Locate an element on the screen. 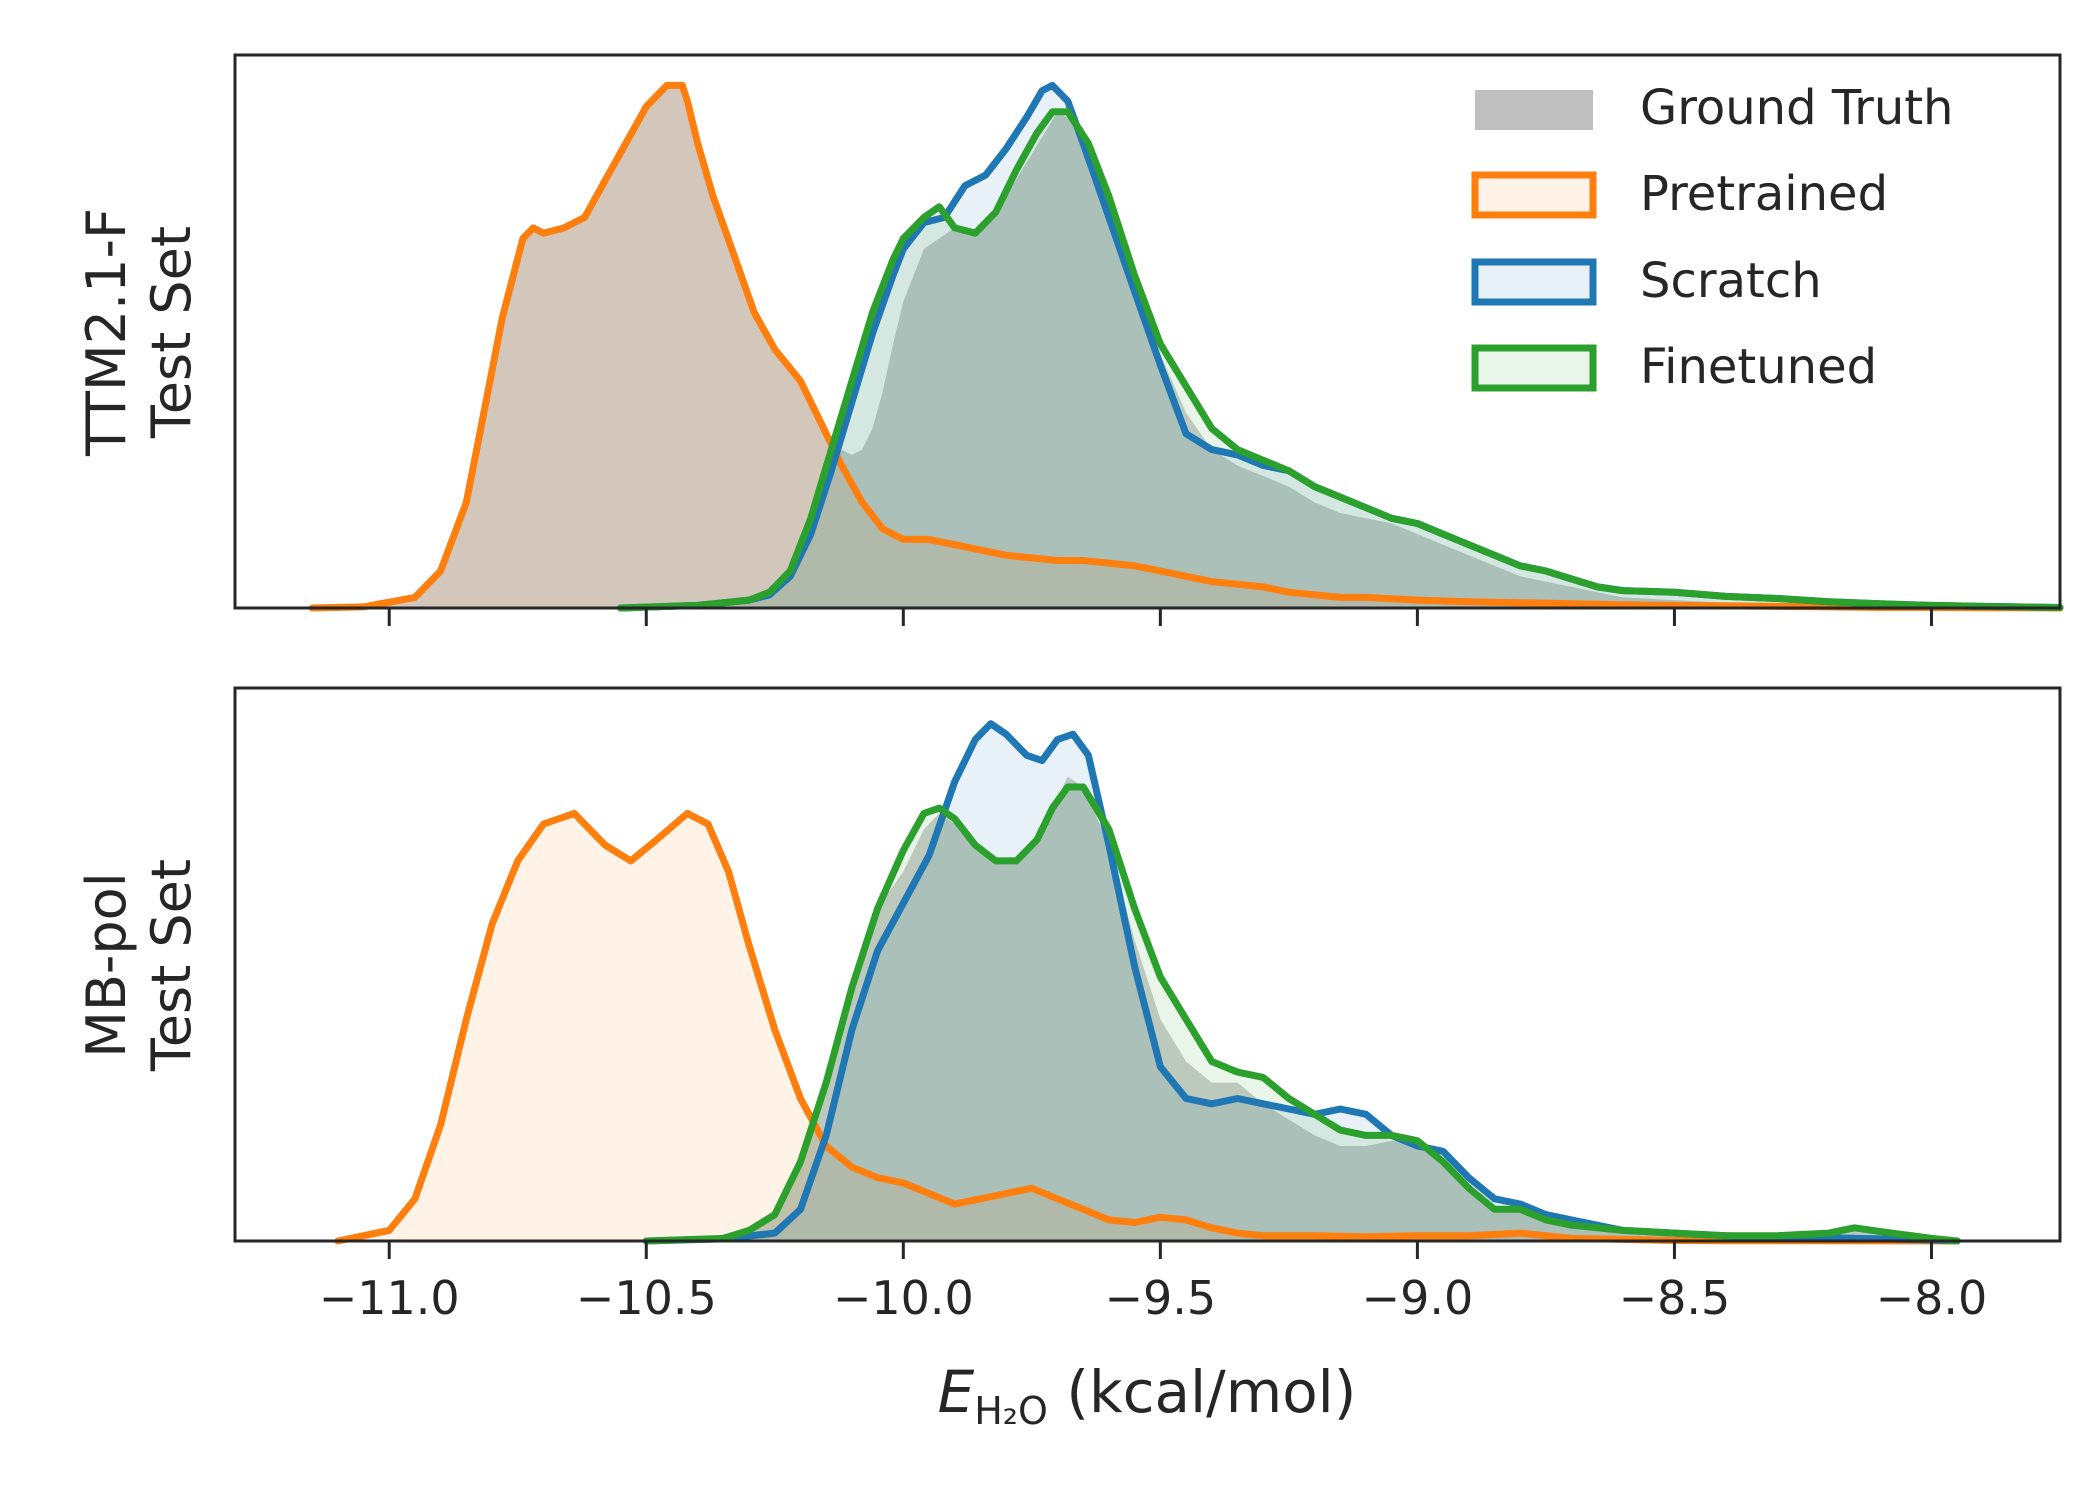  x-tick-label: −10.0 is located at coordinates (903, 1298).